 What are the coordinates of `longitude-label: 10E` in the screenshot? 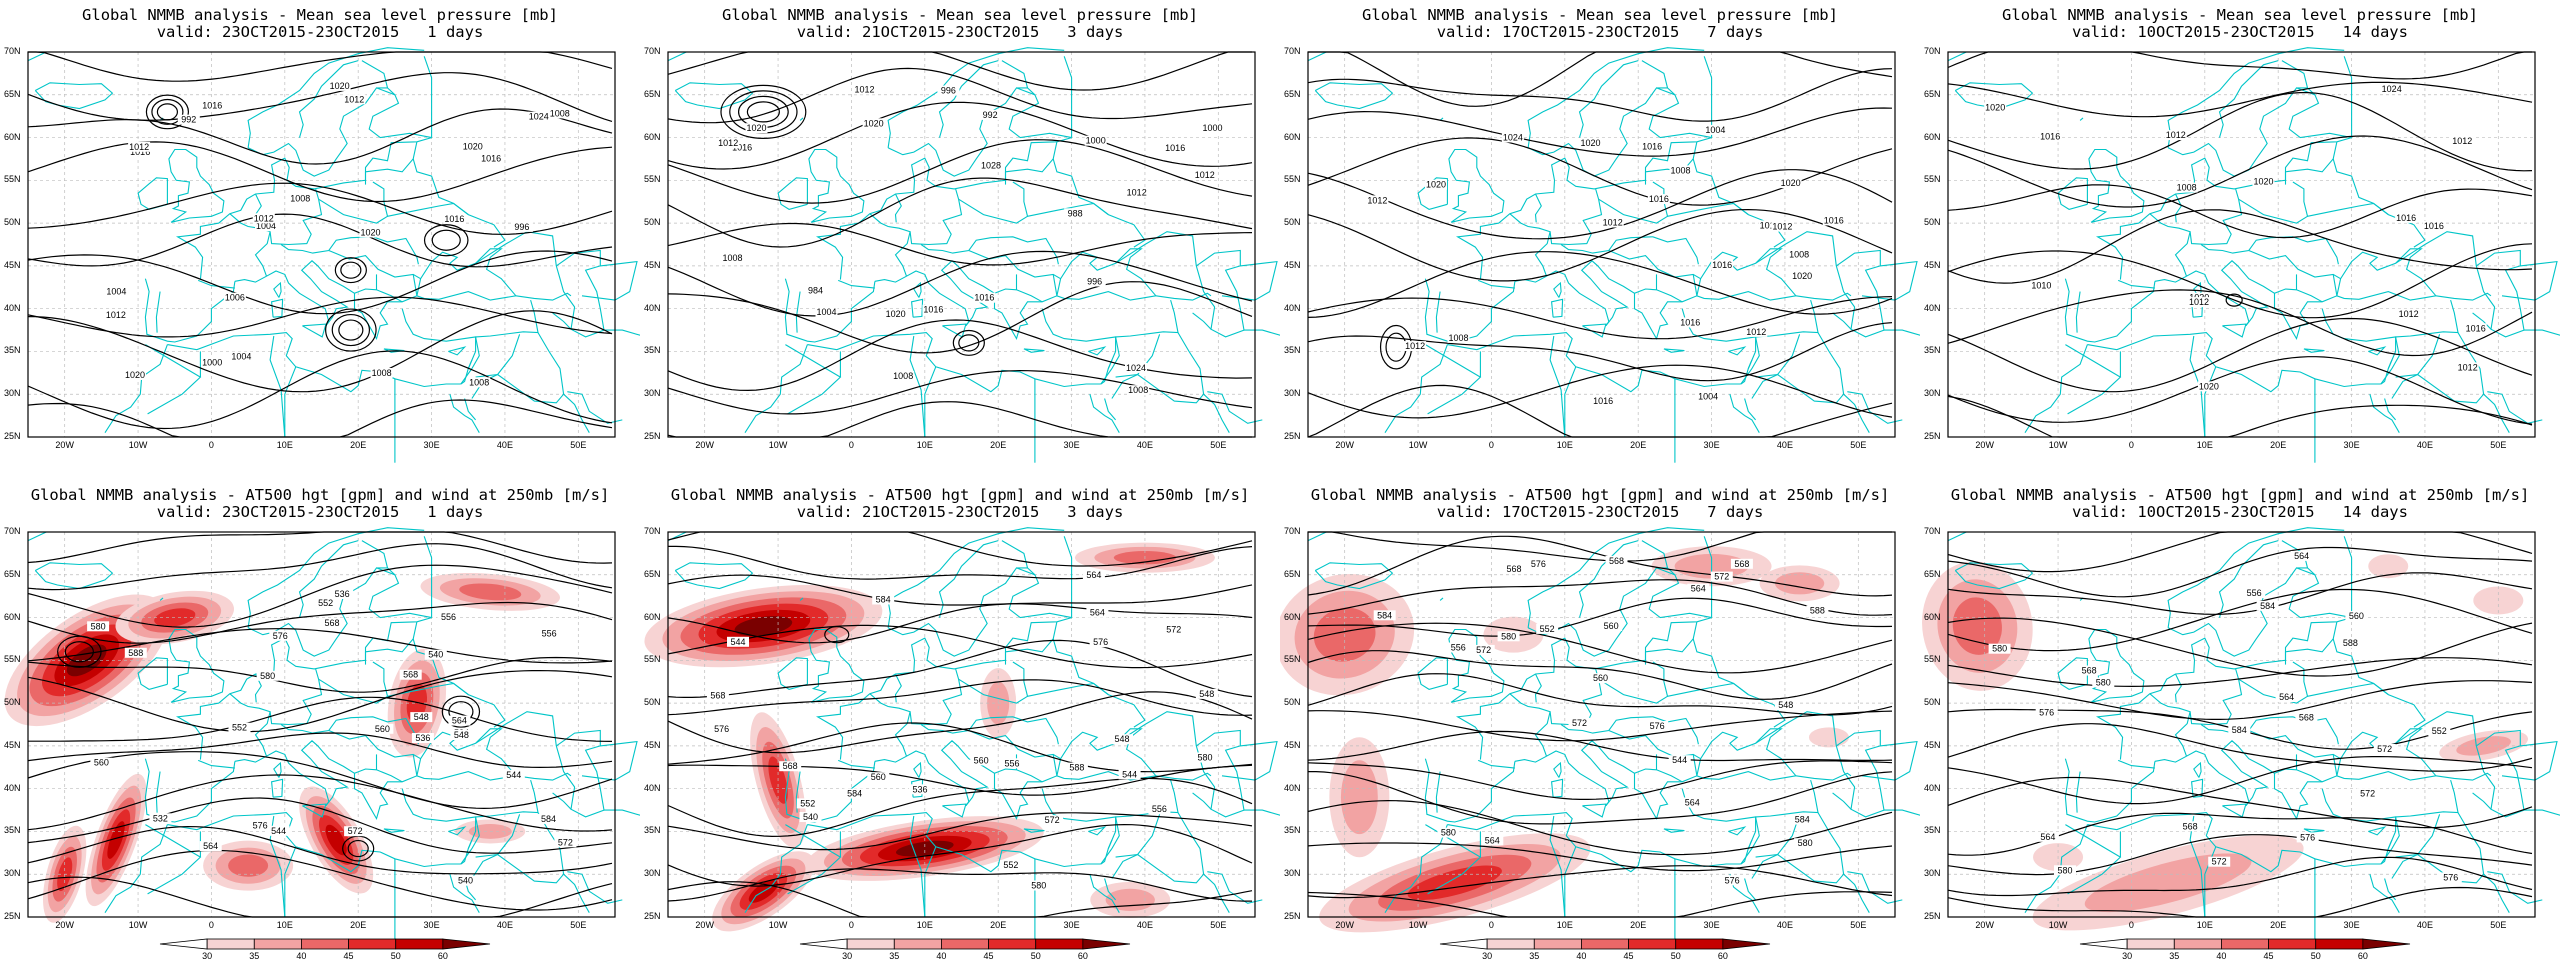 It's located at (284, 445).